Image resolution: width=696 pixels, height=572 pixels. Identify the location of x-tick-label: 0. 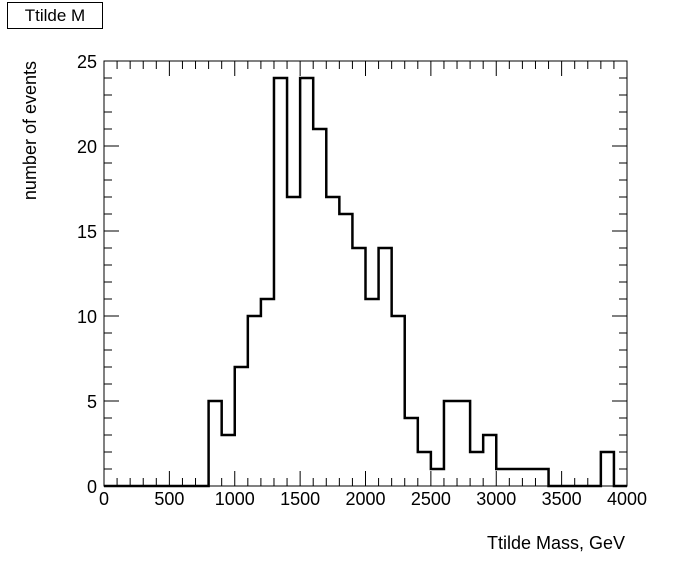
(104, 499).